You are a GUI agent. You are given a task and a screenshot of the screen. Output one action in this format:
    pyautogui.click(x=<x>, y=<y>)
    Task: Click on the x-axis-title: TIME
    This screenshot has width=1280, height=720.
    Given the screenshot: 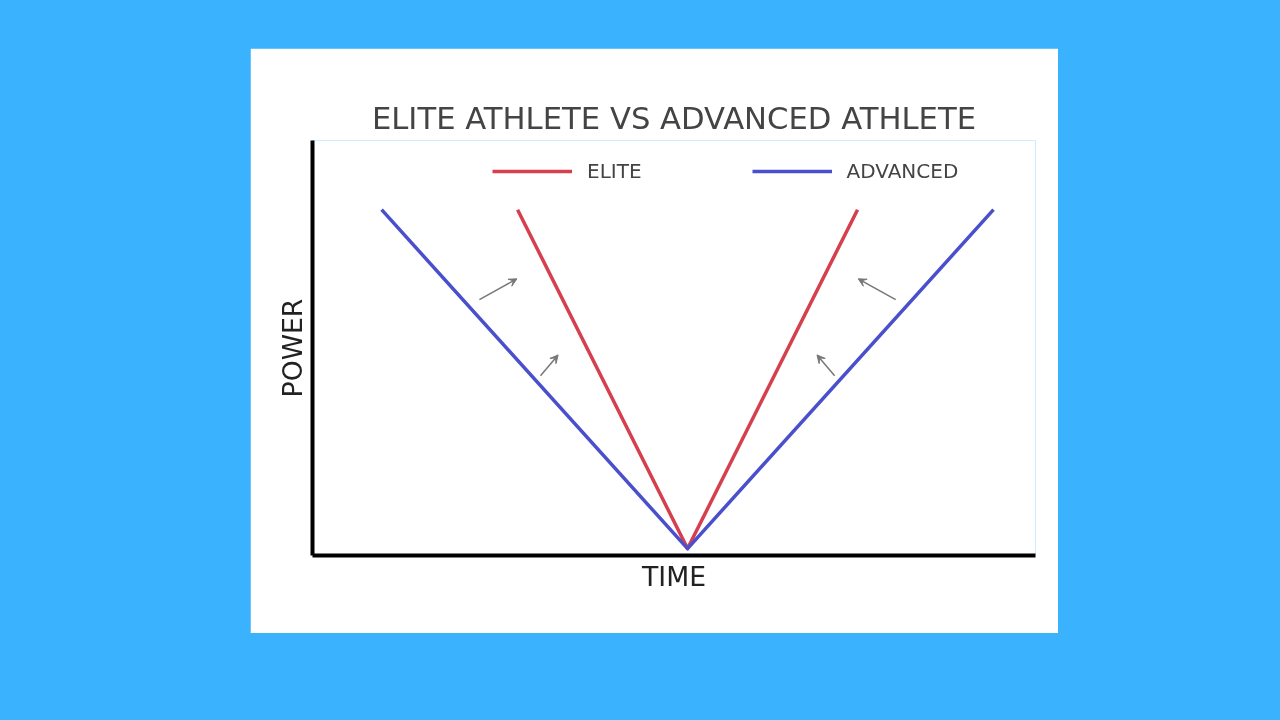 What is the action you would take?
    pyautogui.click(x=674, y=576)
    